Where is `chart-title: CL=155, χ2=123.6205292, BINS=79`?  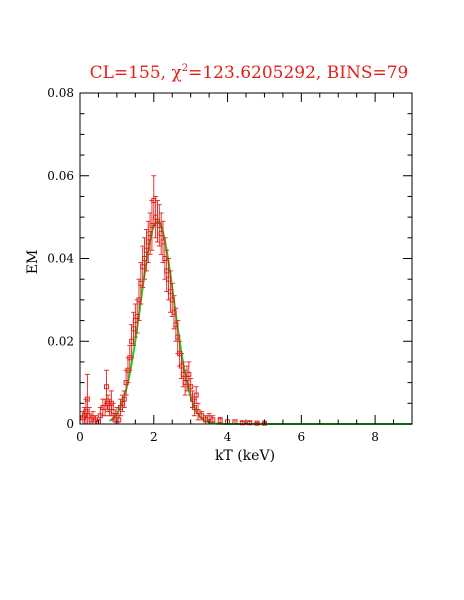
chart-title: CL=155, χ2=123.6205292, BINS=79 is located at coordinates (249, 73).